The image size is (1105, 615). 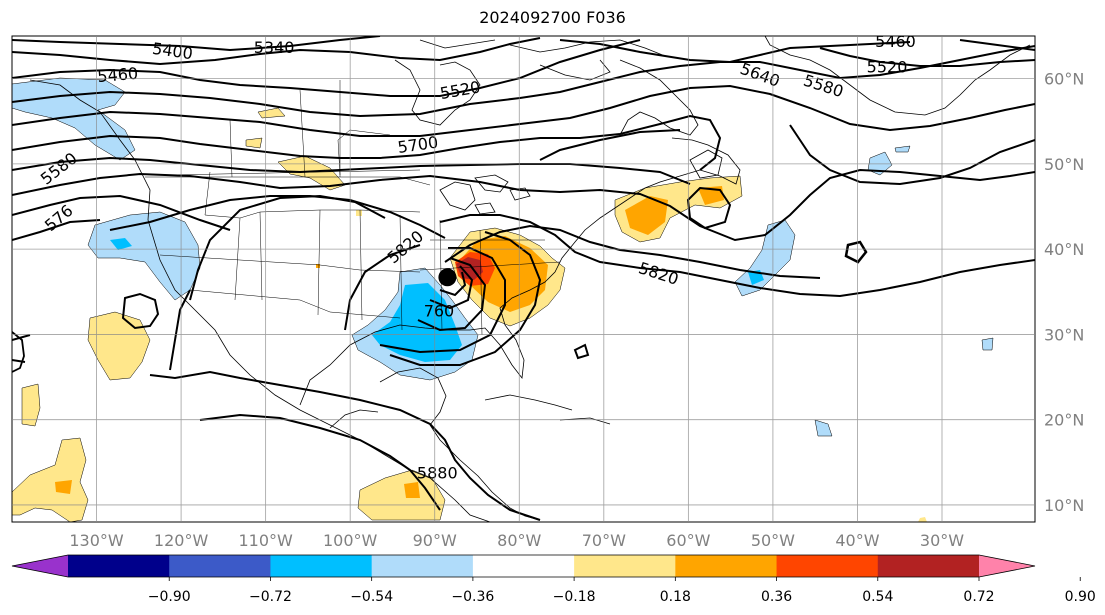 I want to click on lon-tick-label: 120°W, so click(x=181, y=540).